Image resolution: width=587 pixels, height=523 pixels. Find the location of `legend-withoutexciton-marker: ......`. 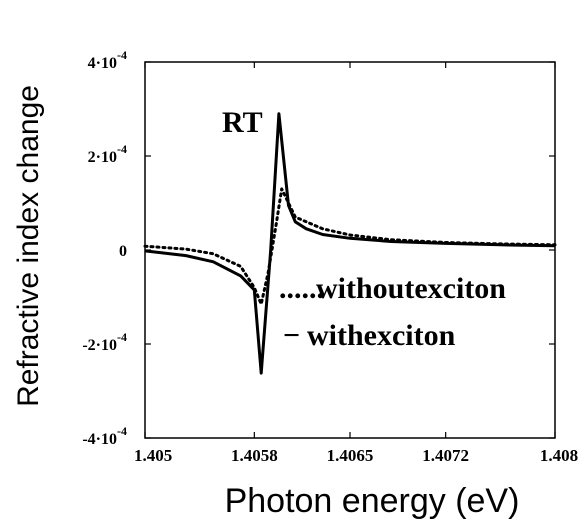

legend-withoutexciton-marker: ...... is located at coordinates (301, 288).